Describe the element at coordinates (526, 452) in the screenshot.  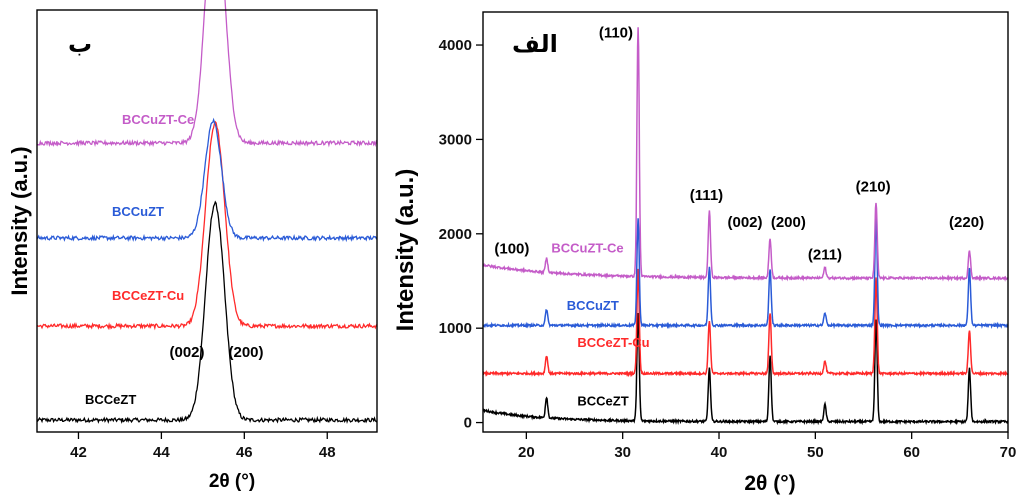
I see `panel-a-x-tick-label: 20` at that location.